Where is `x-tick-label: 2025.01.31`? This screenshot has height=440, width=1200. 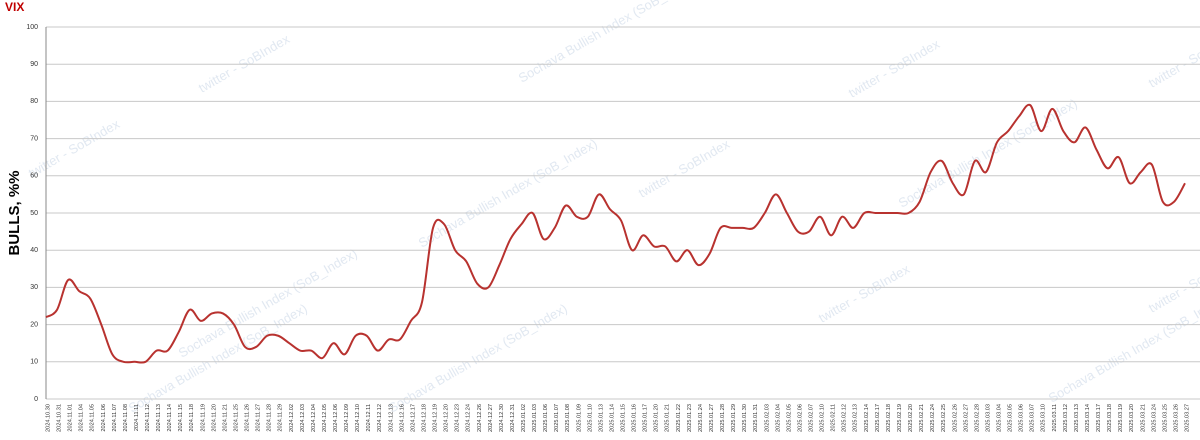
x-tick-label: 2025.01.31 is located at coordinates (756, 418).